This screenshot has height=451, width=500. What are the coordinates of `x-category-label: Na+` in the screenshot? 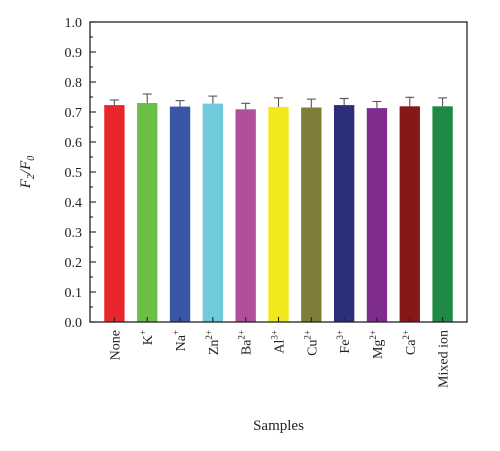 It's located at (180, 340).